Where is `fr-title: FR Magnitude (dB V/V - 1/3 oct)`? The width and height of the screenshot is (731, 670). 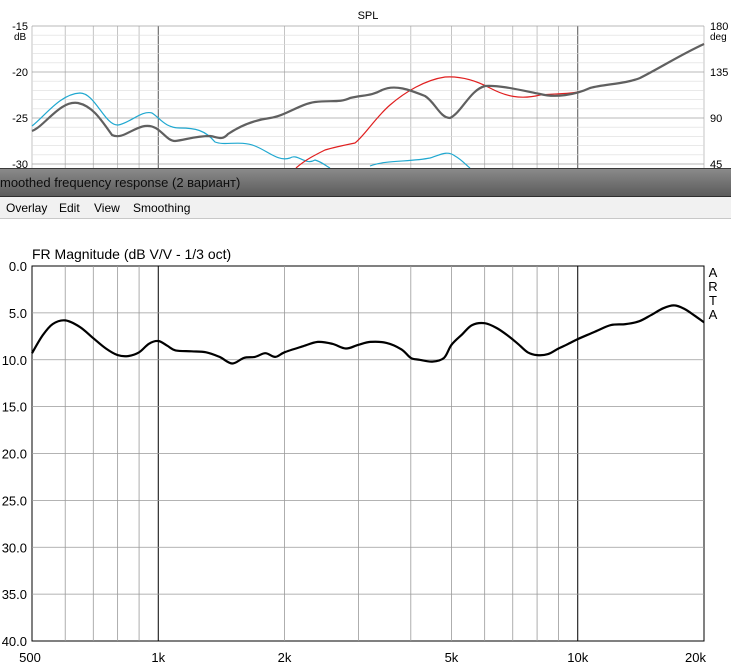 fr-title: FR Magnitude (dB V/V - 1/3 oct) is located at coordinates (131, 254).